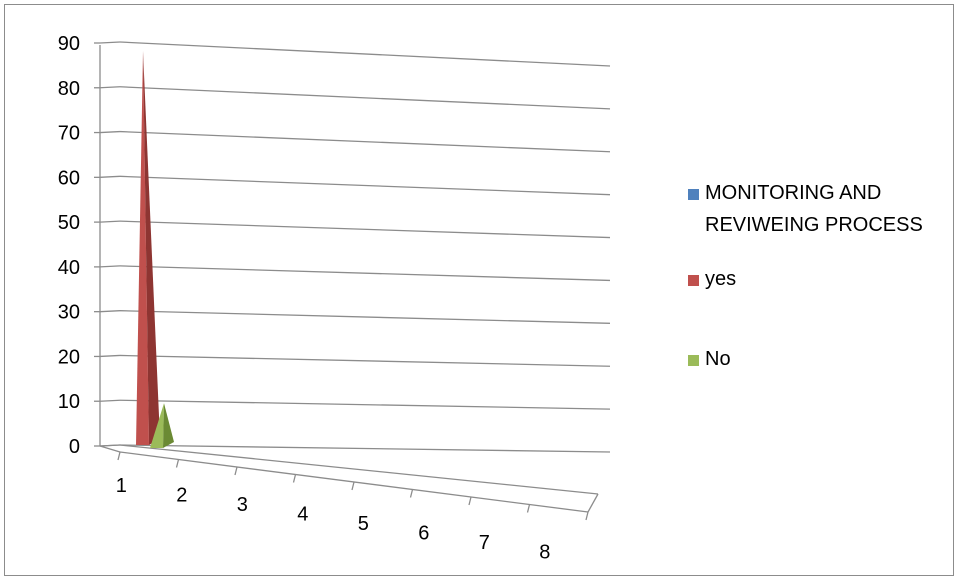 The image size is (956, 578). I want to click on legend-item-monitoring: MONITORING AND REVIWEING PROCESS, so click(816, 211).